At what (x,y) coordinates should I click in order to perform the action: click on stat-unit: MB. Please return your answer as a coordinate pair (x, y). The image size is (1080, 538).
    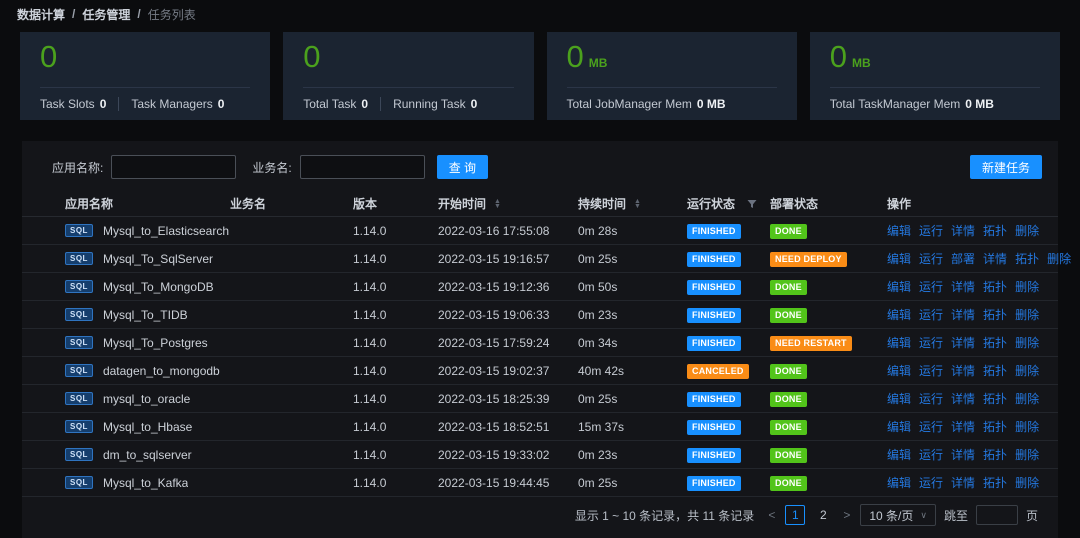
    Looking at the image, I should click on (861, 63).